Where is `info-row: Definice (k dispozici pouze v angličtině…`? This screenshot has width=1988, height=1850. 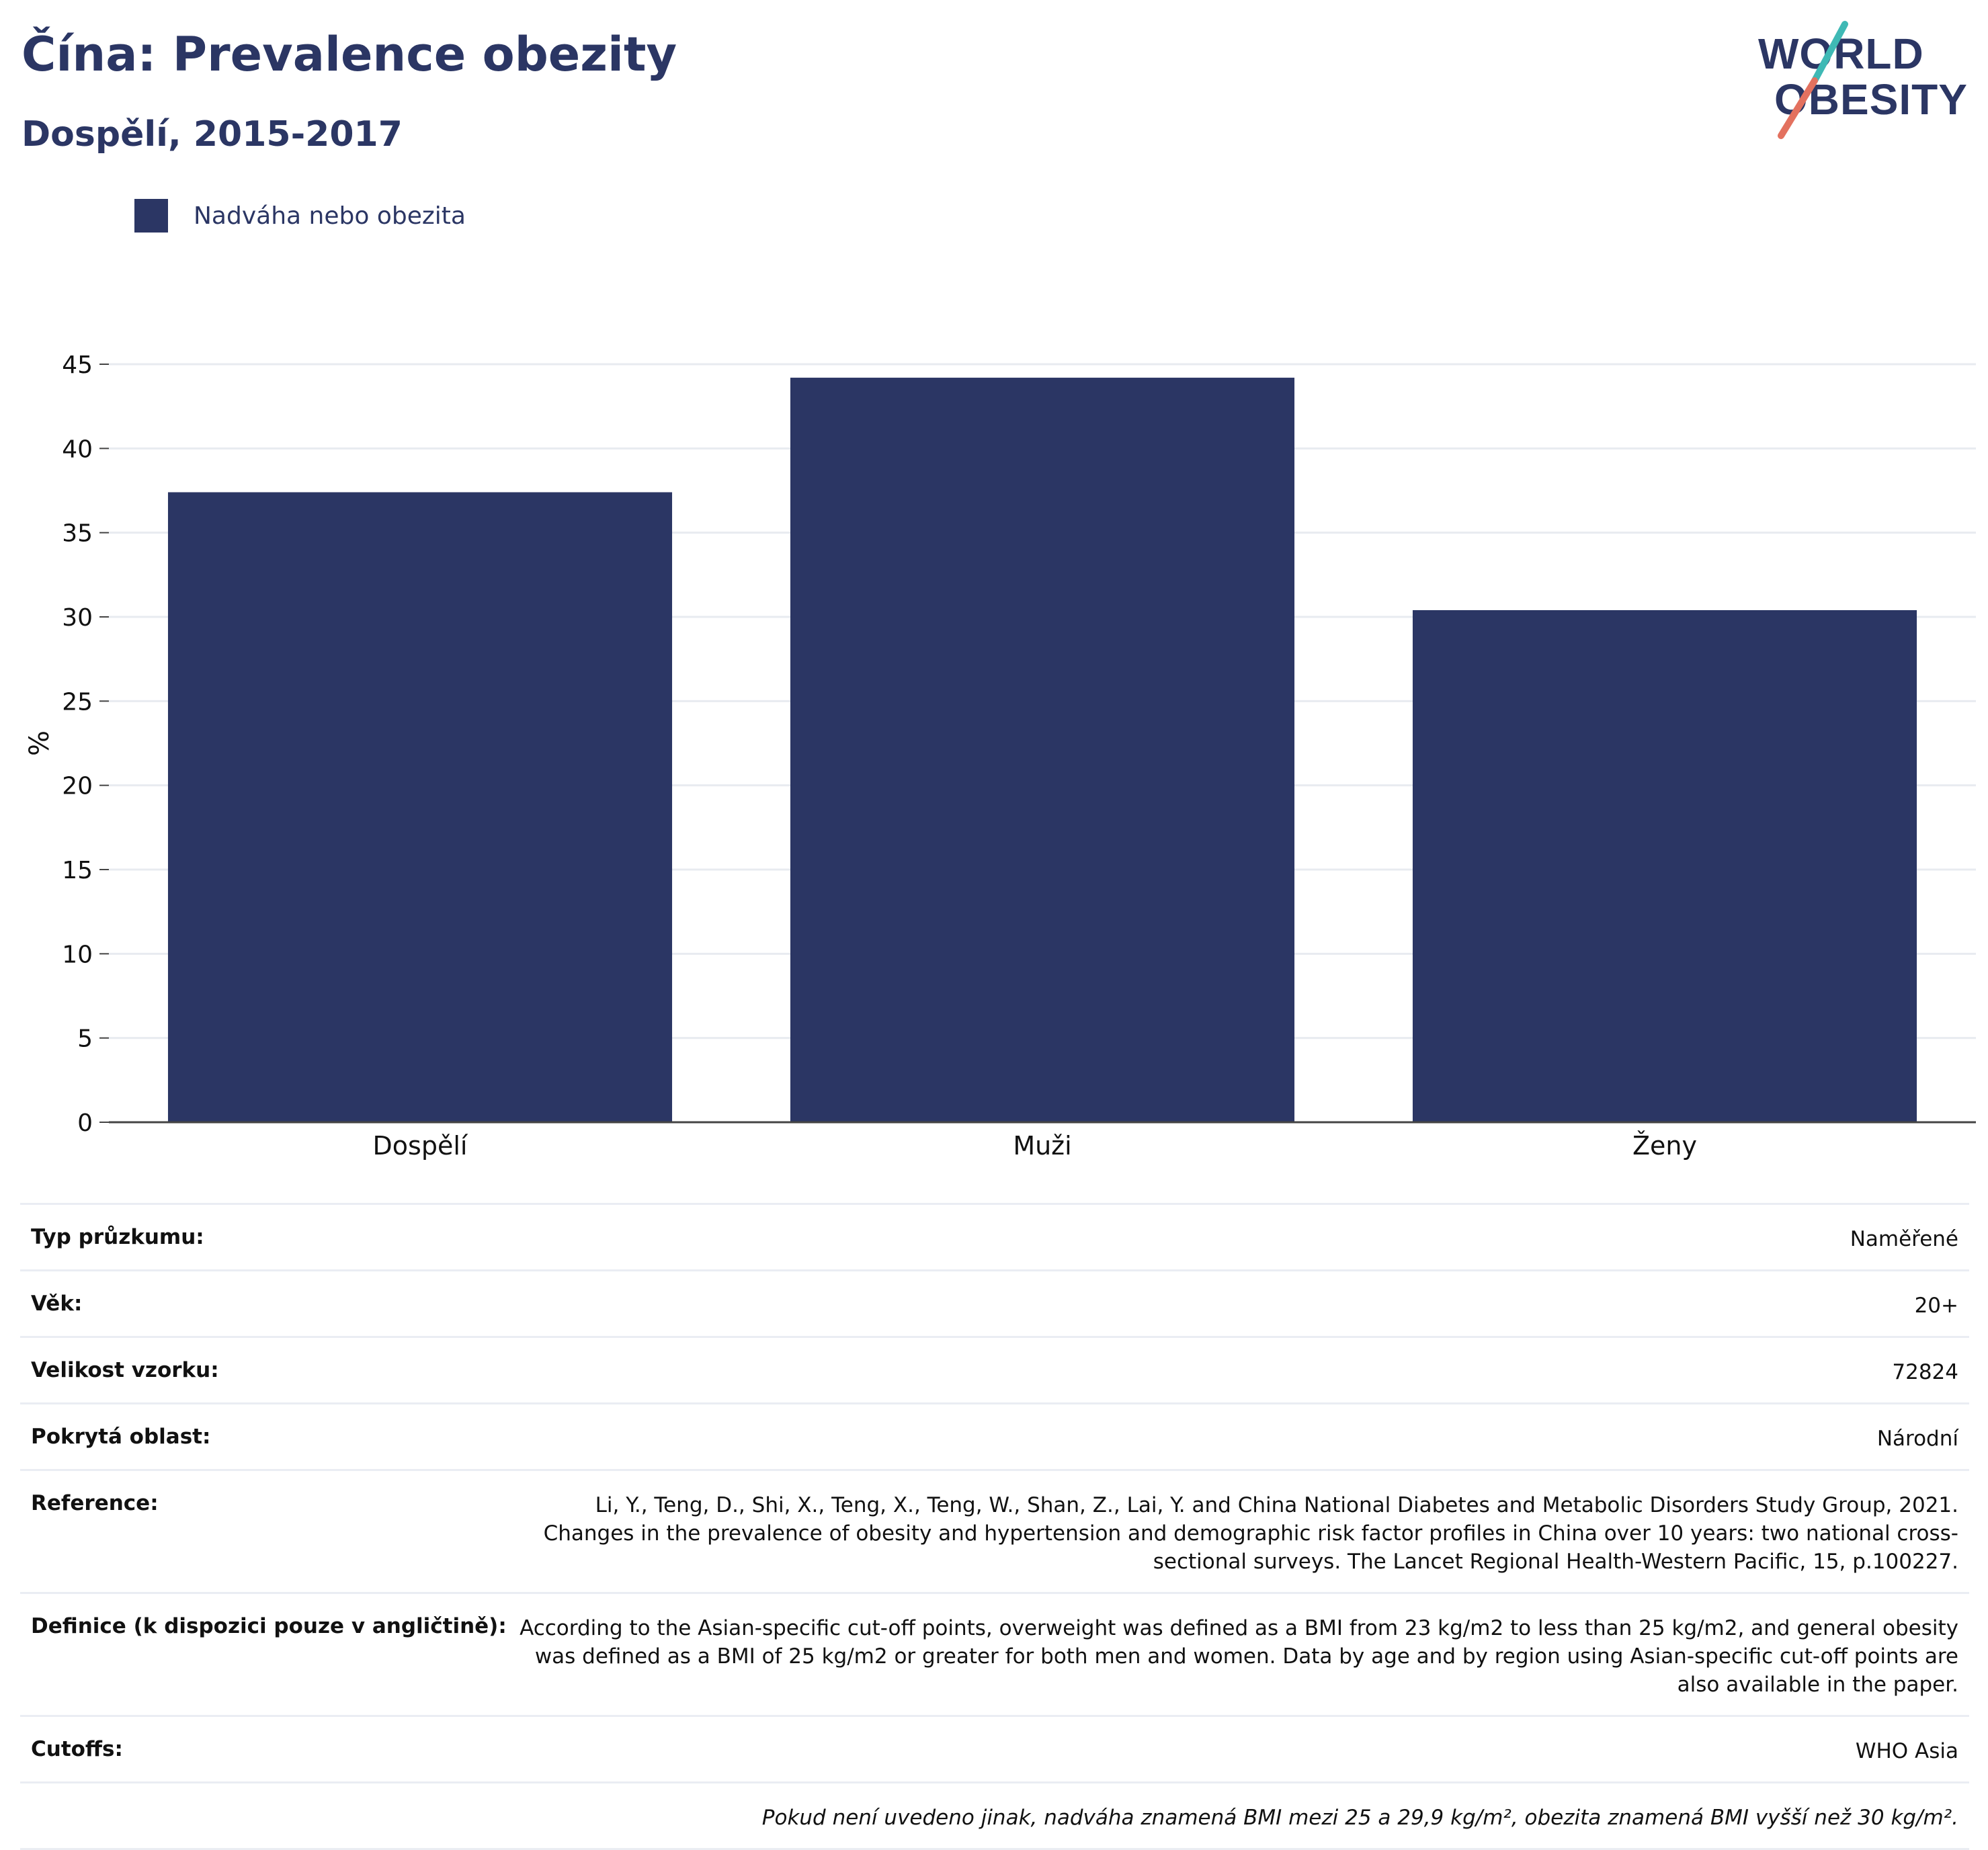 info-row: Definice (k dispozici pouze v angličtině… is located at coordinates (994, 1653).